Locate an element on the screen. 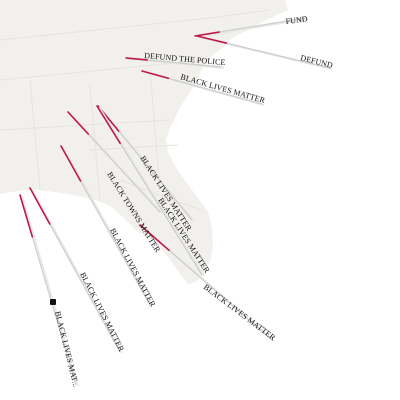 The image size is (400, 400). label-fund: FUND is located at coordinates (296, 20).